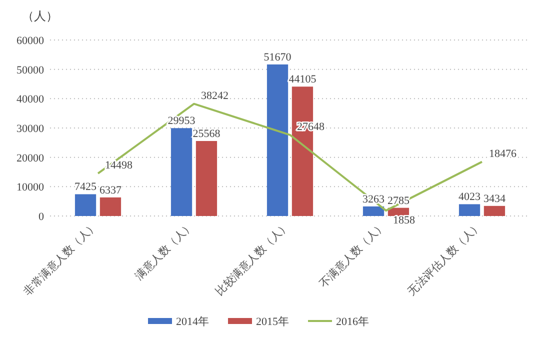  I want to click on x-tick-label: 比较满意人数（人）, so click(252, 258).